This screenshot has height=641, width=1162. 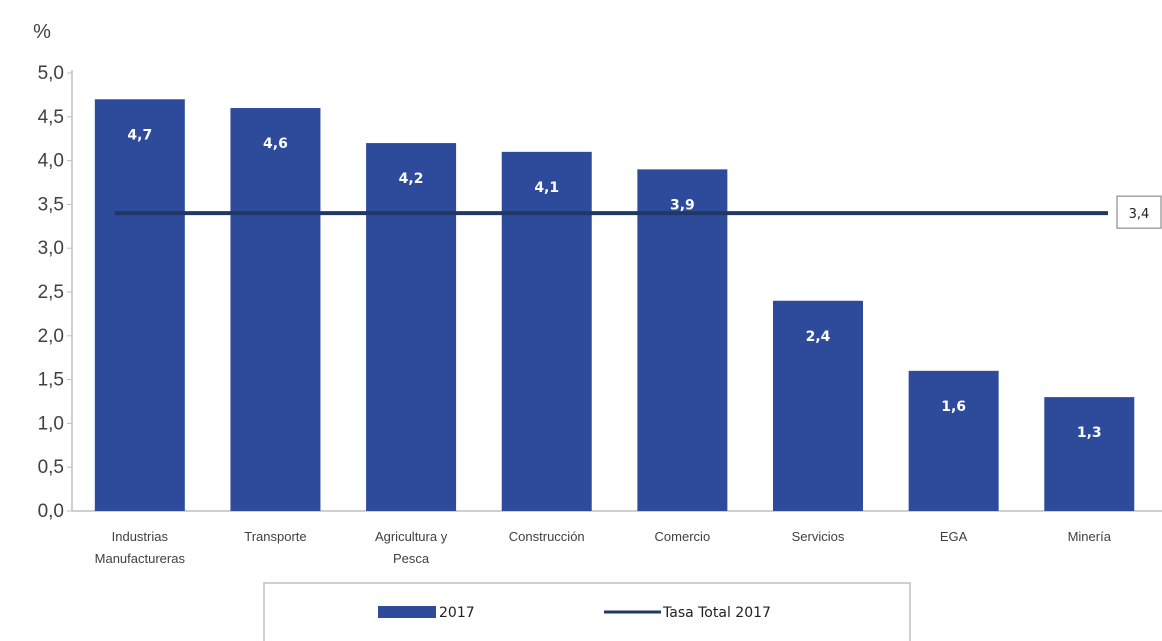 I want to click on legend-label-2017: 2017, so click(x=457, y=613).